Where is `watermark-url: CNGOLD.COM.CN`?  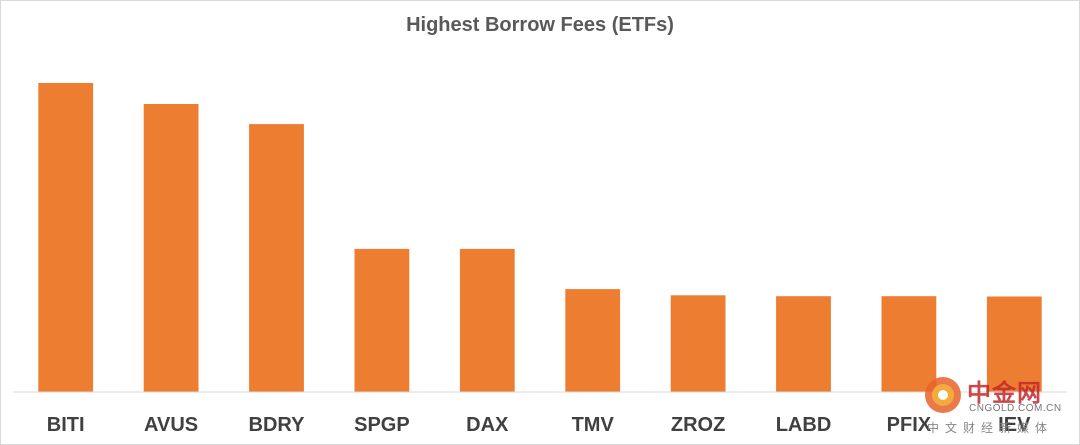
watermark-url: CNGOLD.COM.CN is located at coordinates (1015, 408).